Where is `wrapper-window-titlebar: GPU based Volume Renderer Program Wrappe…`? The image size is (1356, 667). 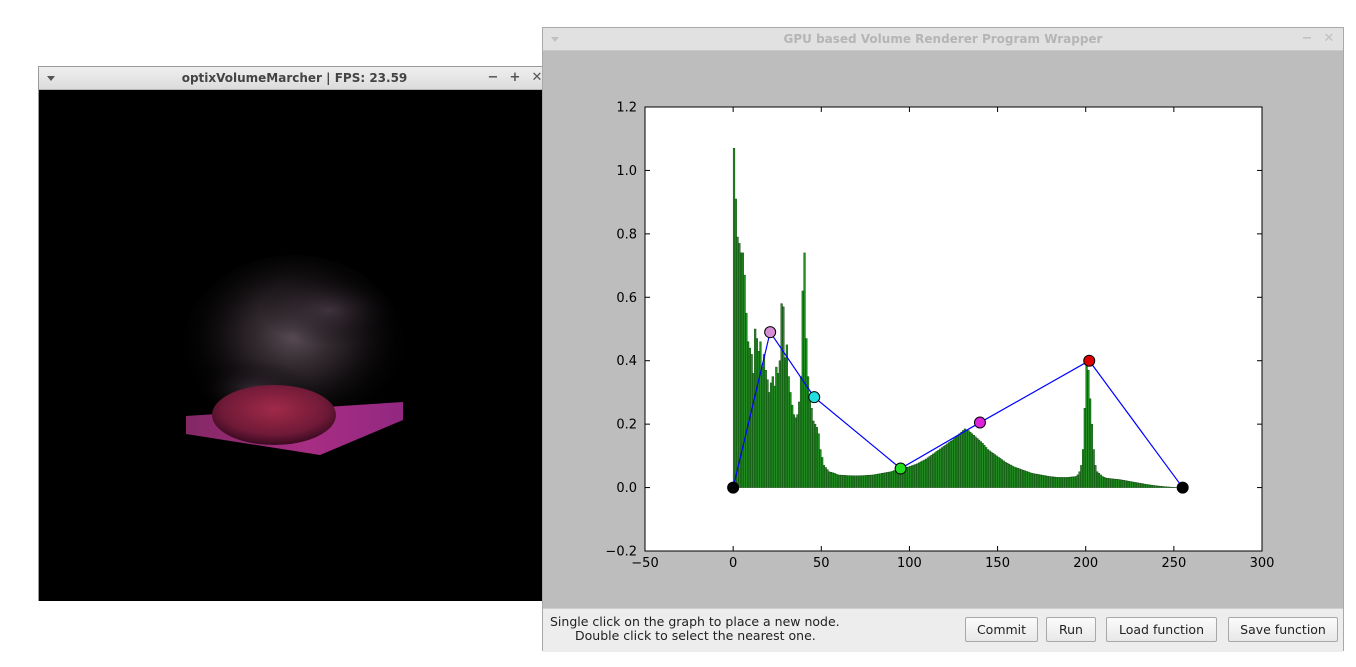 wrapper-window-titlebar: GPU based Volume Renderer Program Wrappe… is located at coordinates (943, 39).